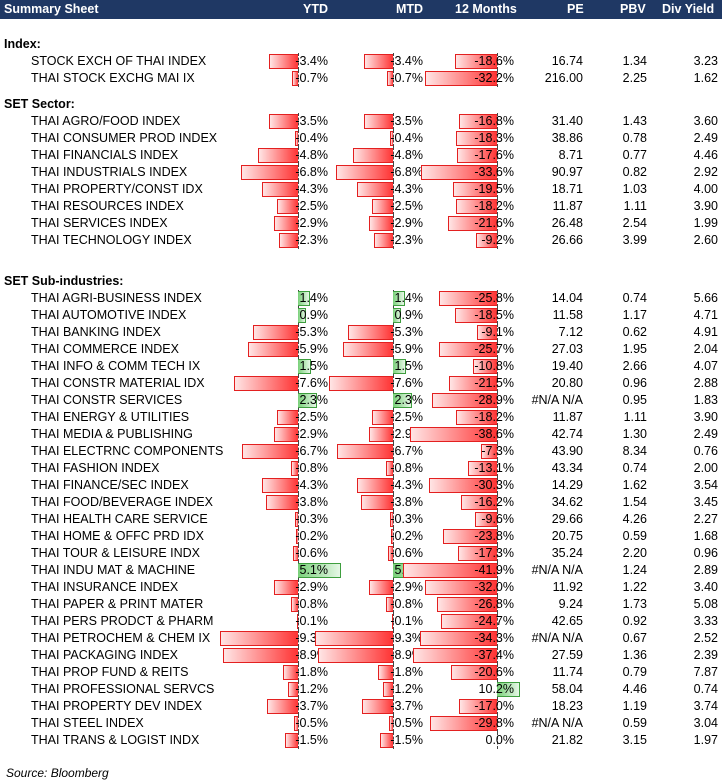  What do you see at coordinates (406, 587) in the screenshot?
I see `mtd-value: -2.9%` at bounding box center [406, 587].